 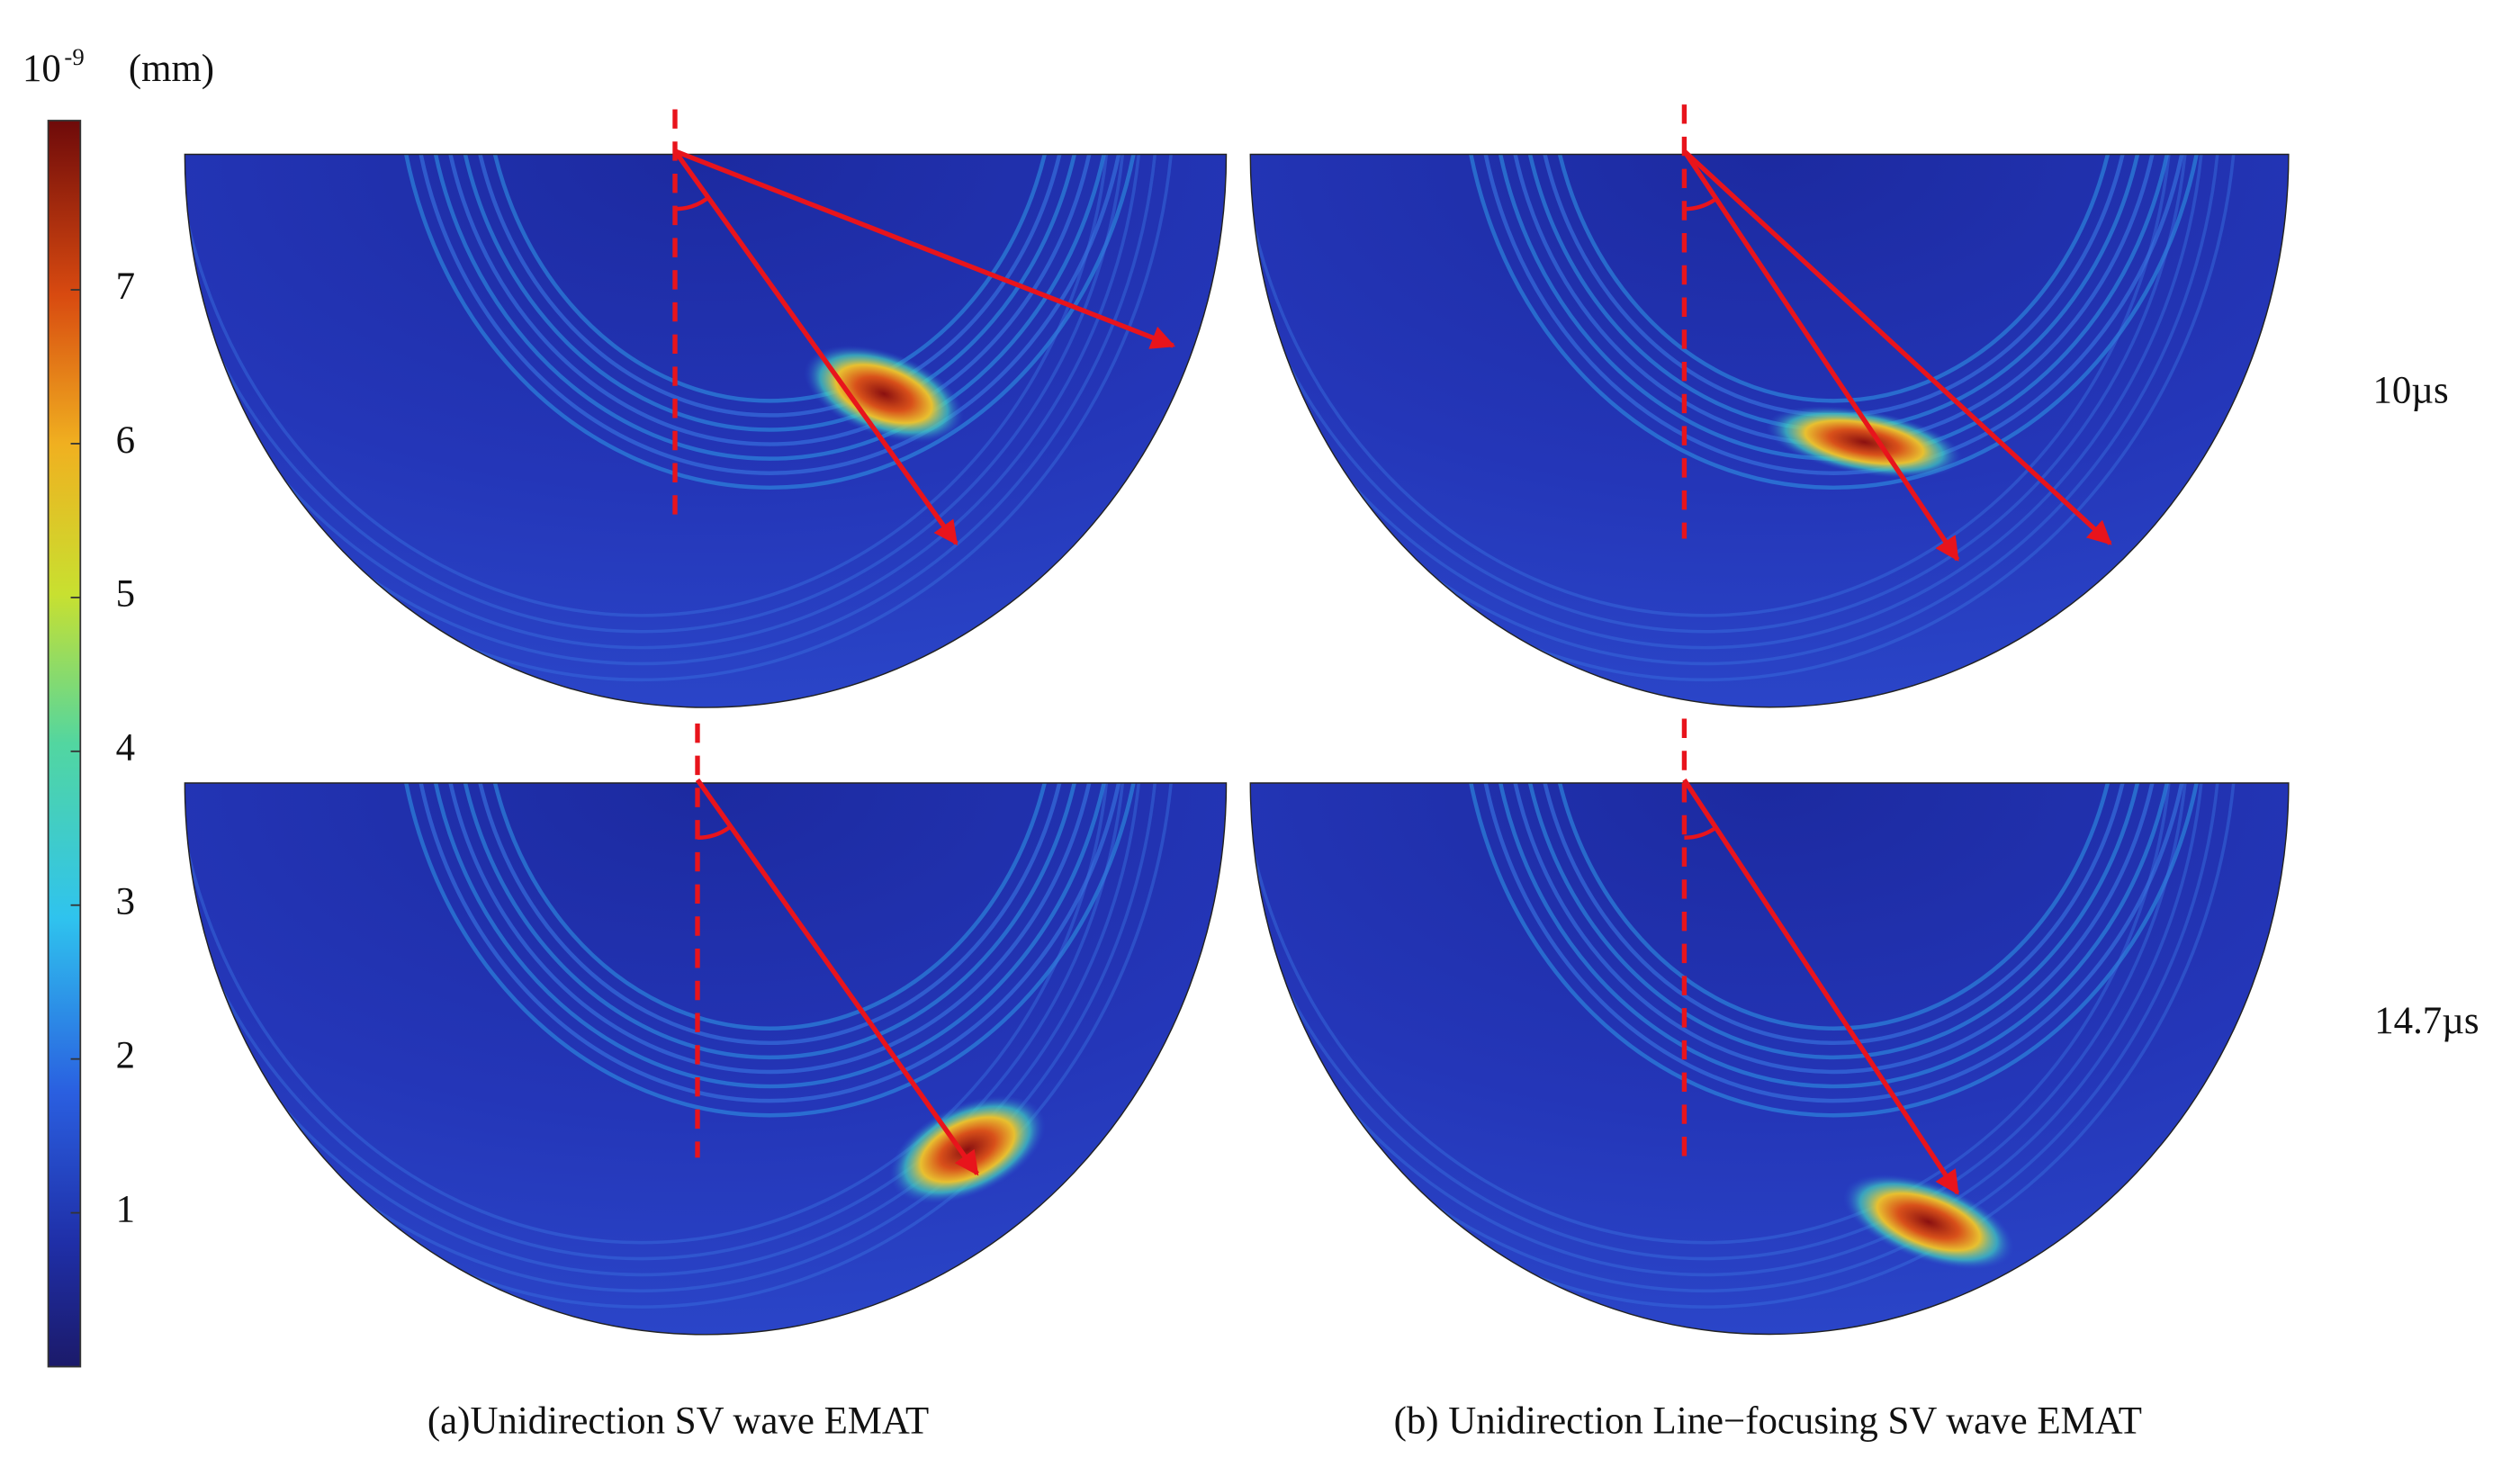 I want to click on colorbar-tick-label: 2, so click(x=126, y=1055).